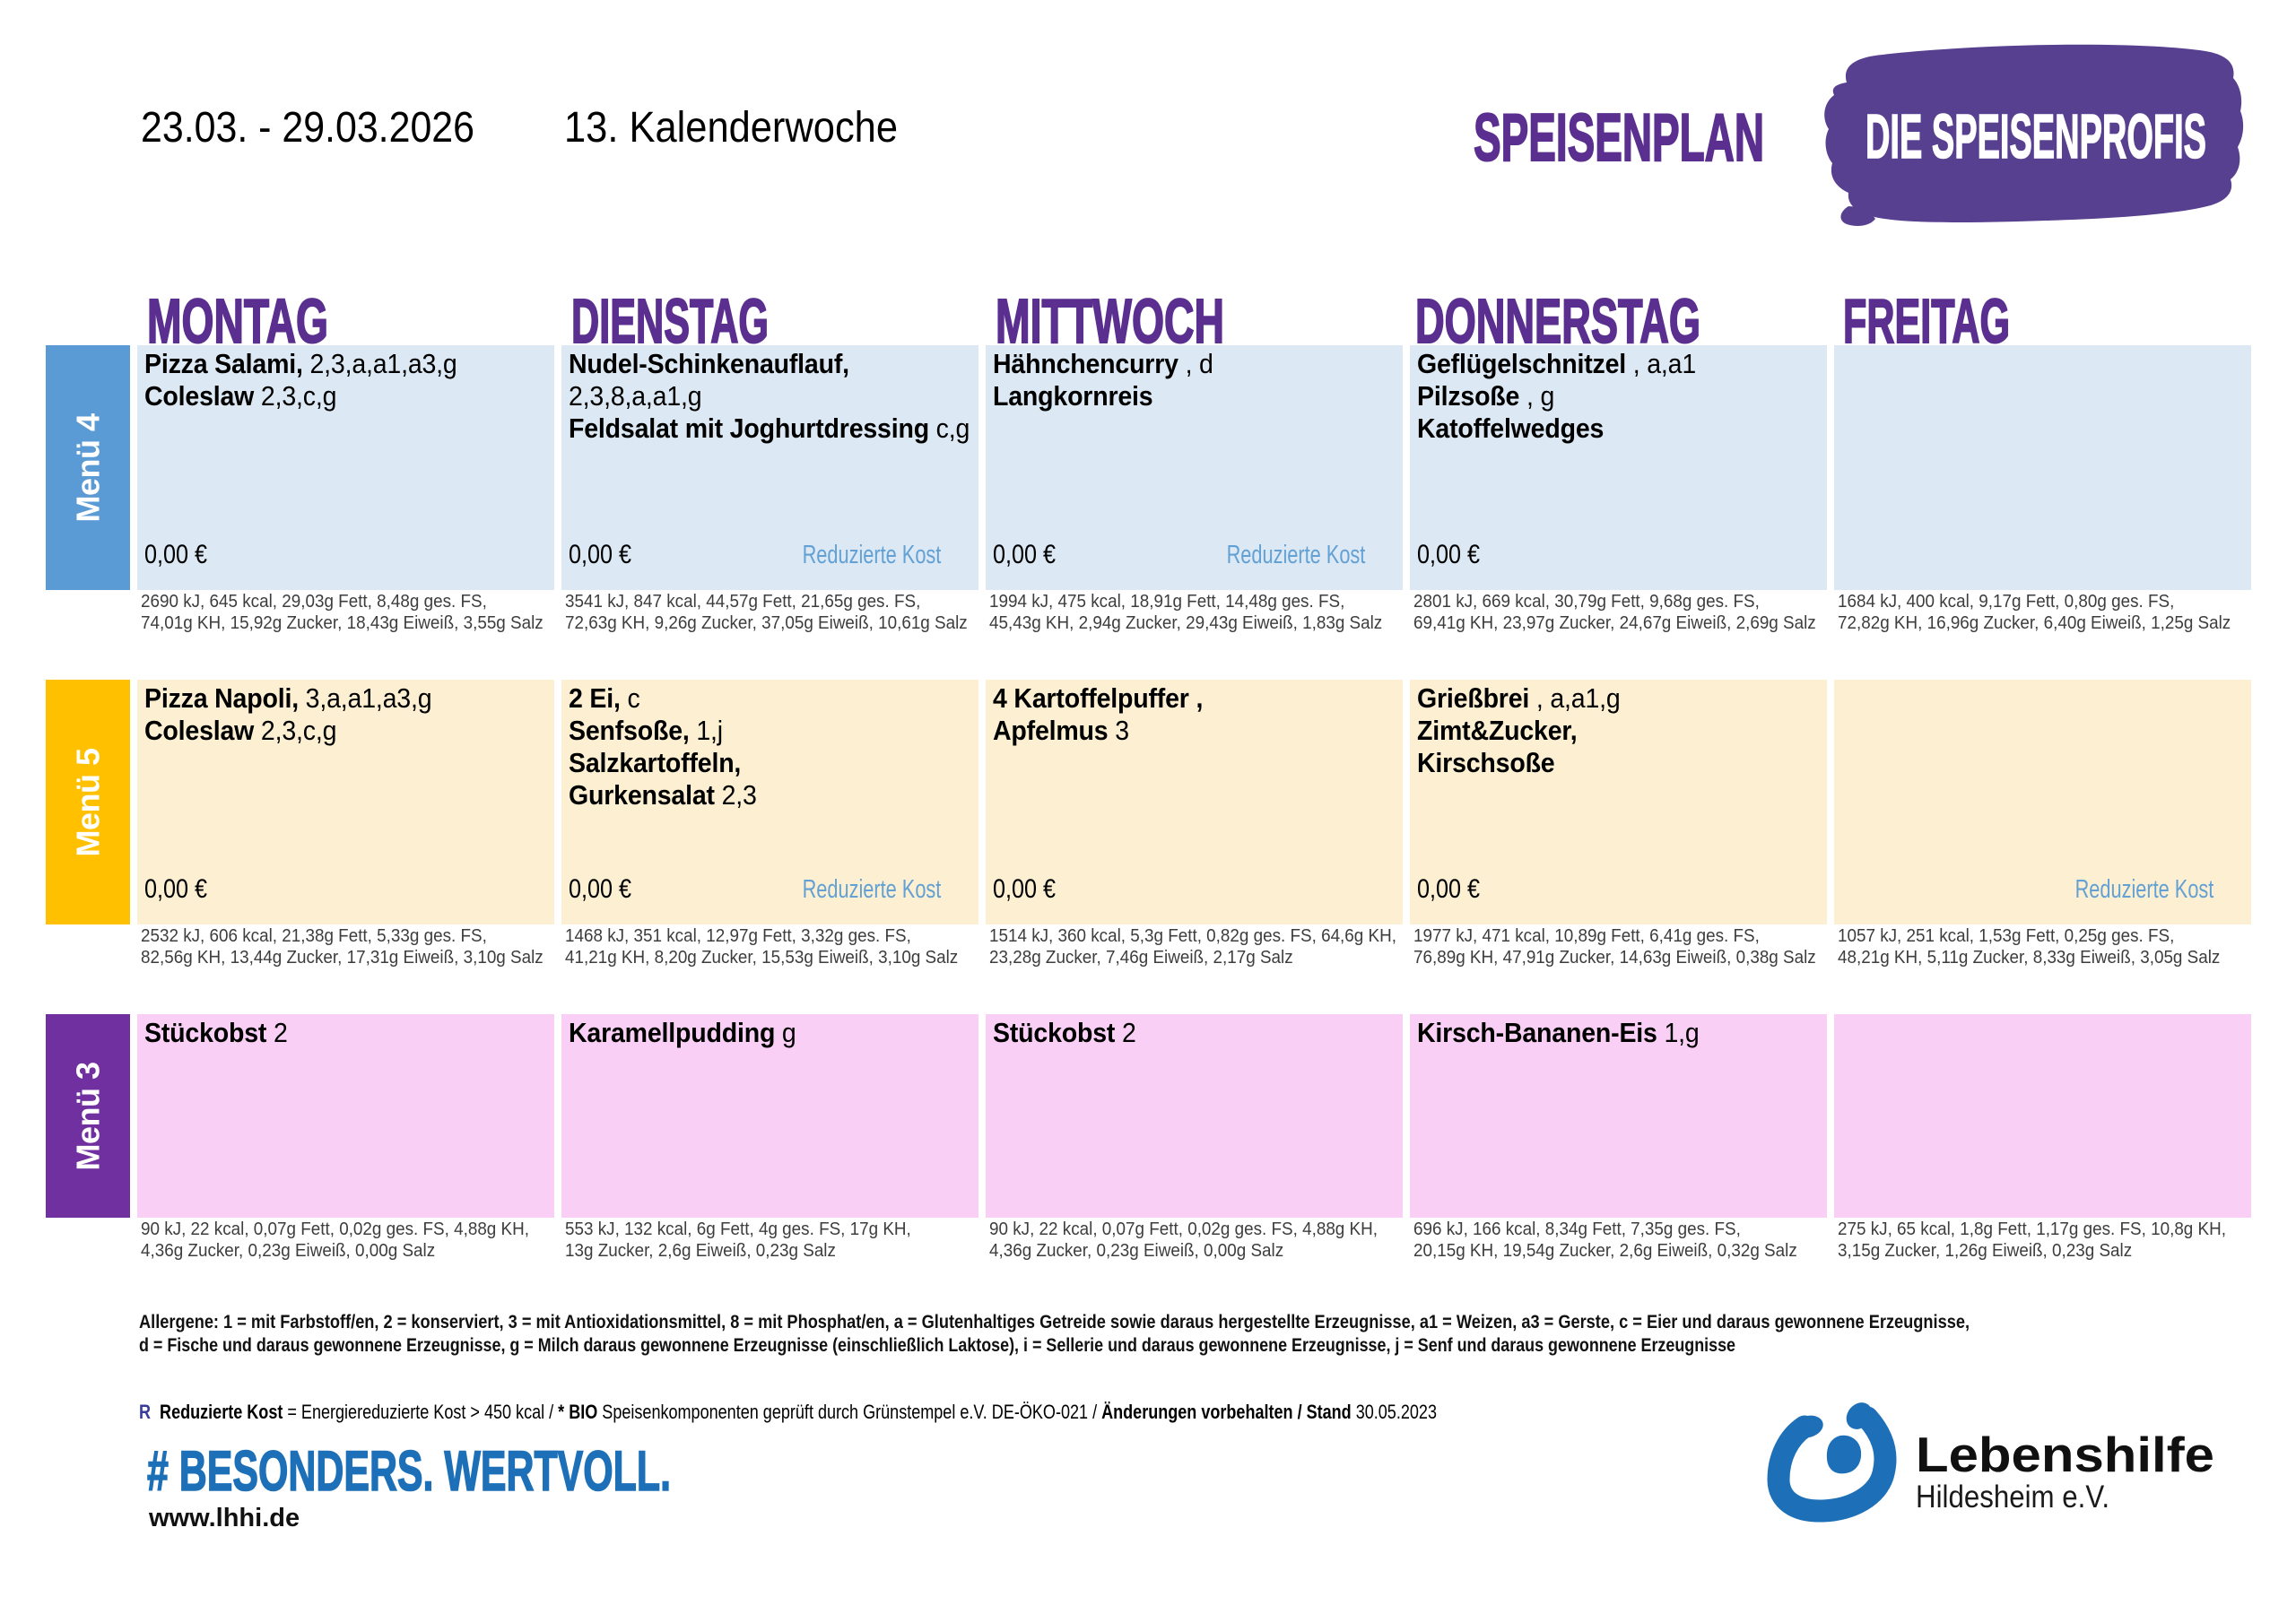  Describe the element at coordinates (409, 1471) in the screenshot. I see `svg-text: # BESONDERS. WERTVOLL.` at that location.